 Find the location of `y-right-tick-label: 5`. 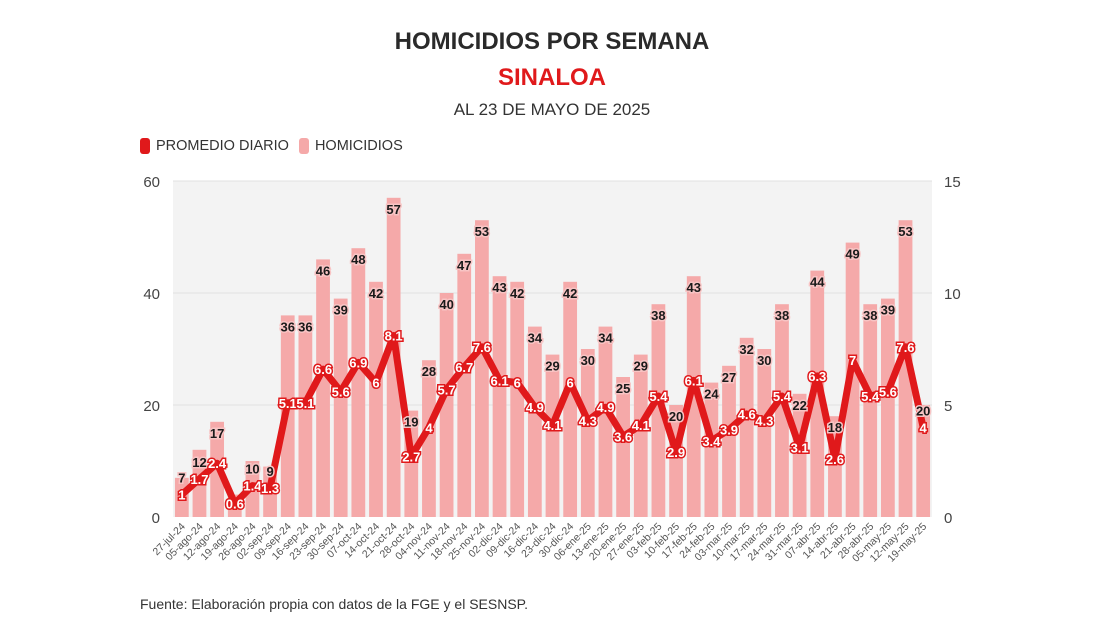

y-right-tick-label: 5 is located at coordinates (948, 406).